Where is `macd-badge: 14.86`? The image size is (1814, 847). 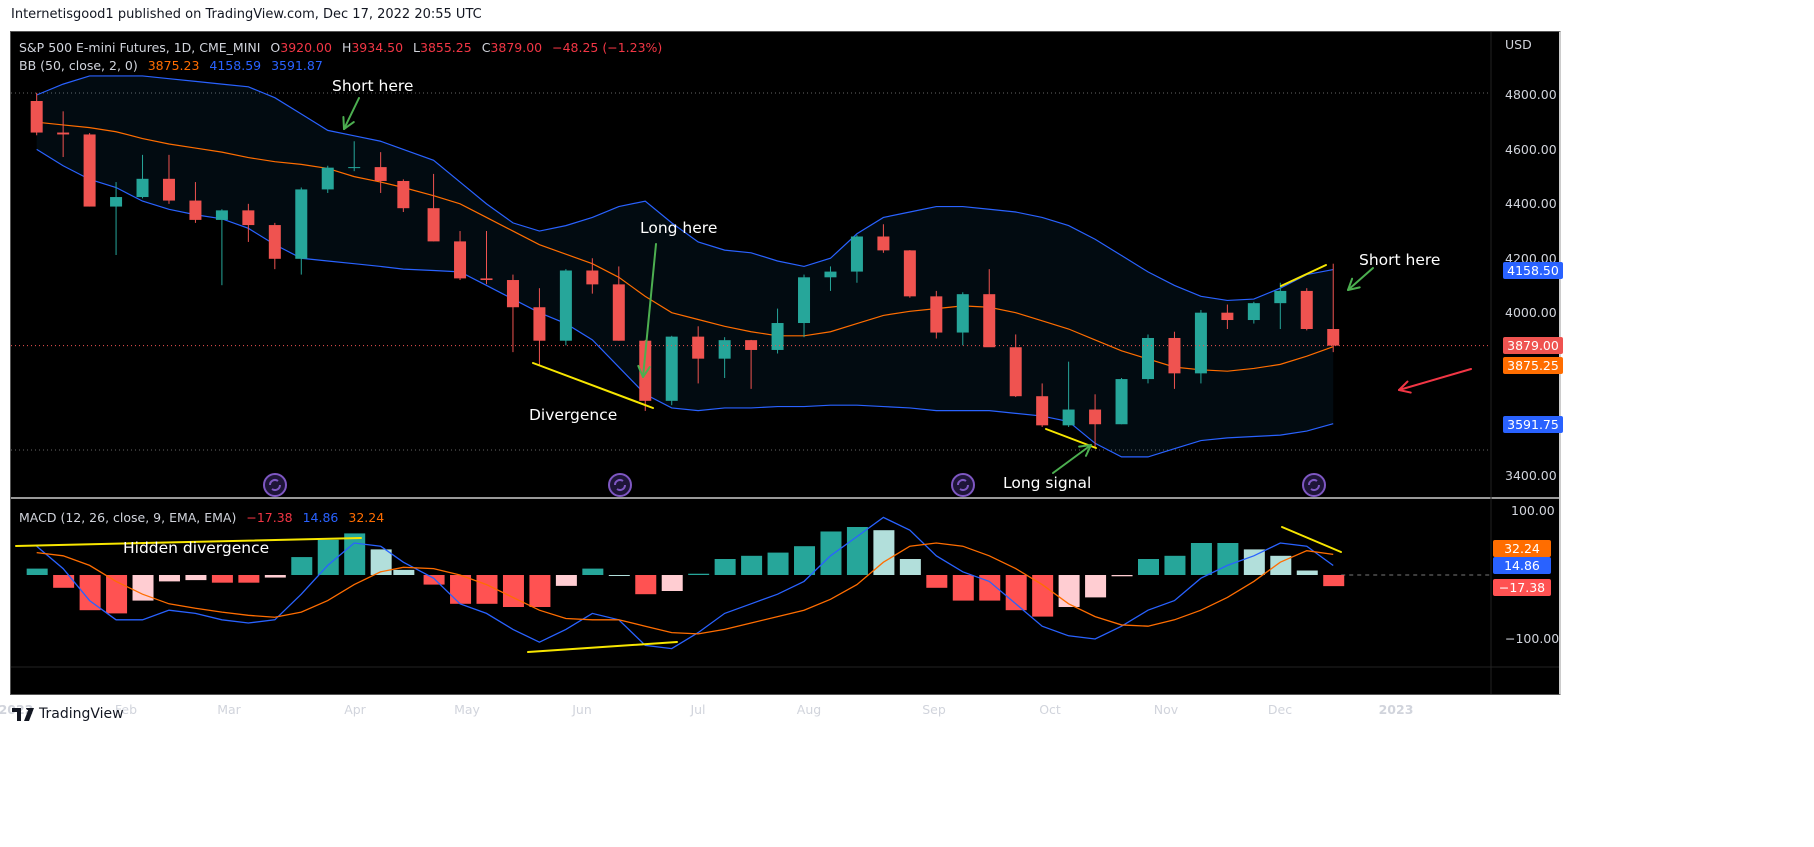
macd-badge: 14.86 is located at coordinates (1522, 565).